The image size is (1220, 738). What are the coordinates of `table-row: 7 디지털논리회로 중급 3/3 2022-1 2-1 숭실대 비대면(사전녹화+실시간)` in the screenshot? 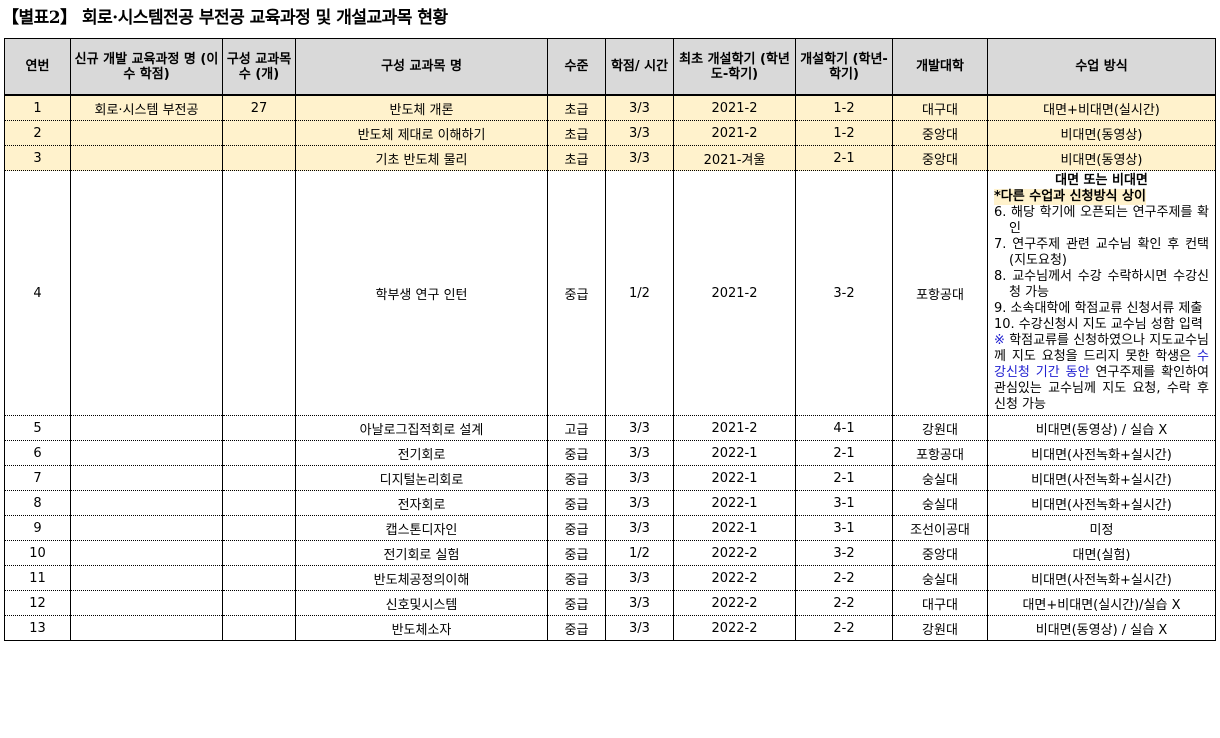 It's located at (610, 478).